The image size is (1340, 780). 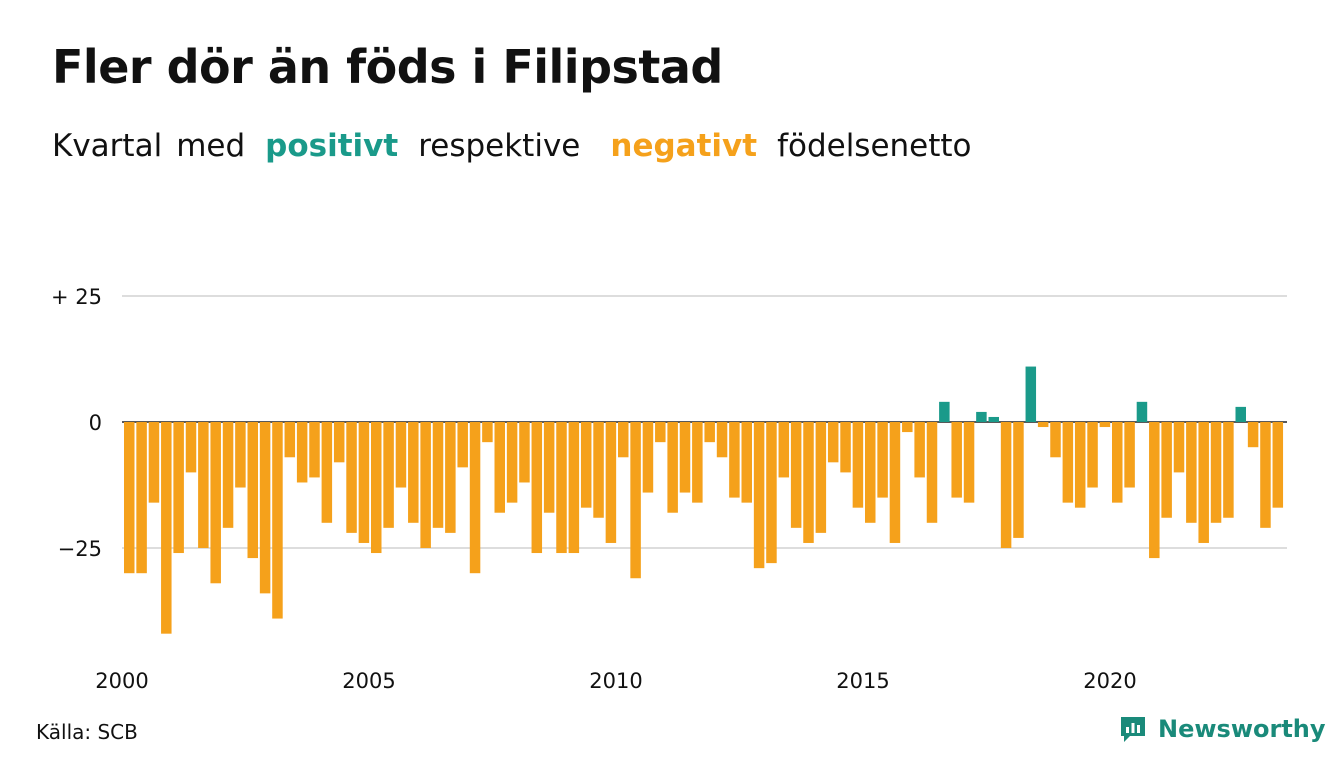 What do you see at coordinates (107, 146) in the screenshot?
I see `subtitle-word-kvartal: Kvartal` at bounding box center [107, 146].